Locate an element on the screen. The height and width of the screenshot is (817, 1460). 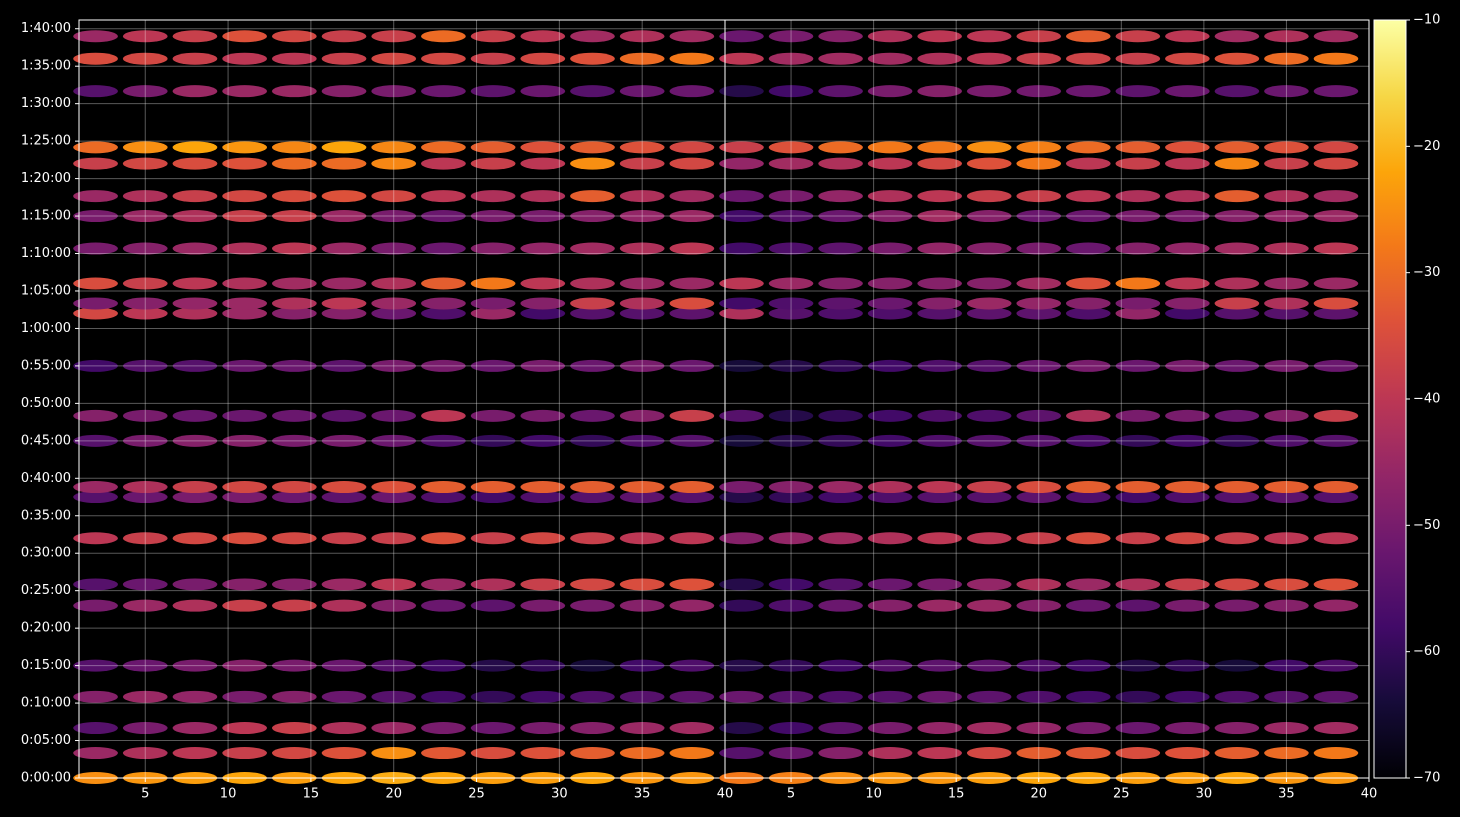
x-tick-label: 25 is located at coordinates (1121, 794).